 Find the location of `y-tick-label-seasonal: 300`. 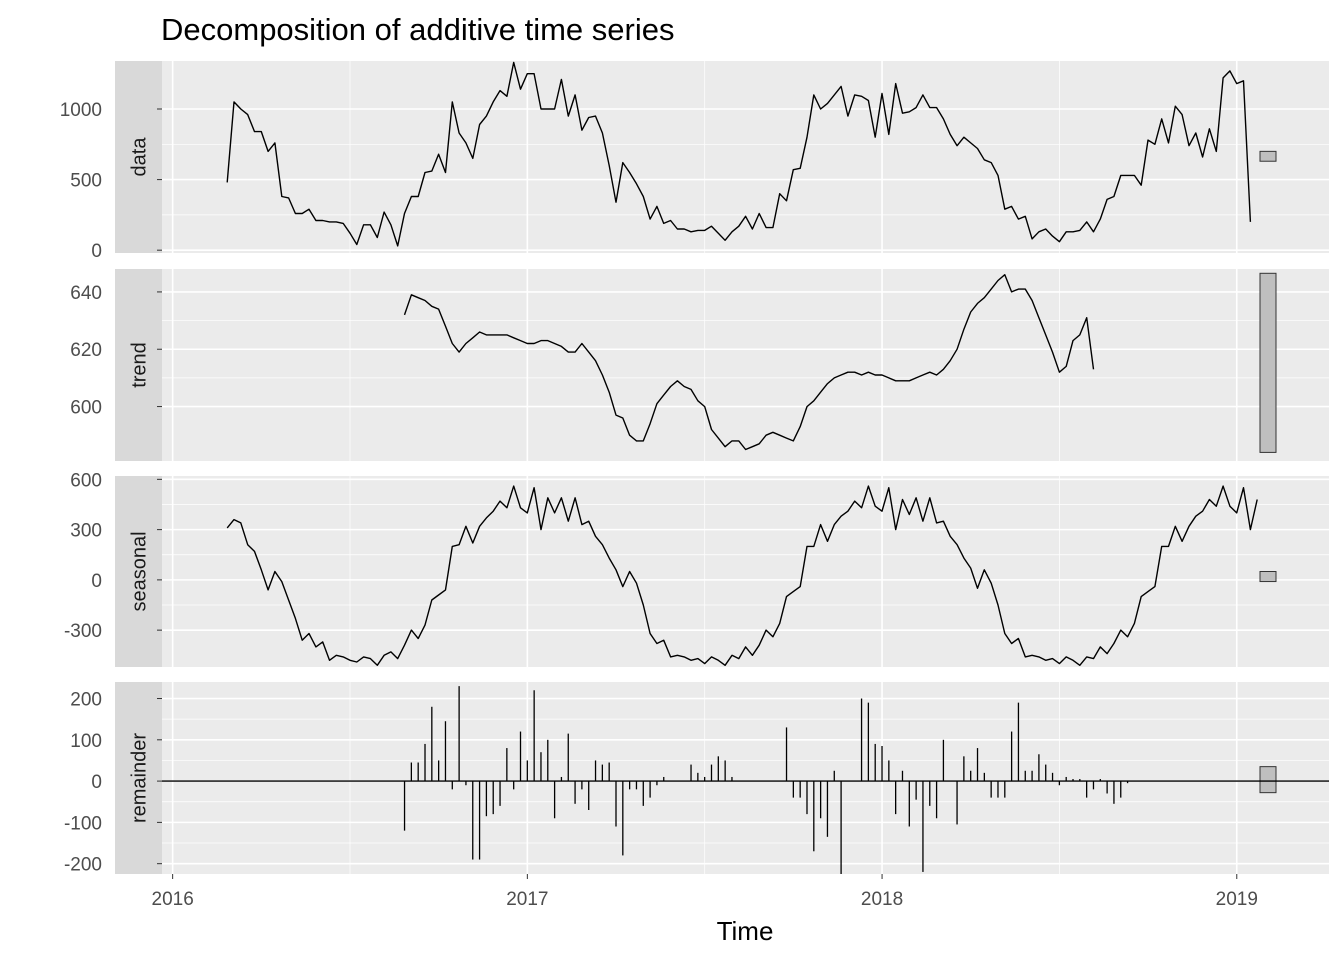

y-tick-label-seasonal: 300 is located at coordinates (86, 531).